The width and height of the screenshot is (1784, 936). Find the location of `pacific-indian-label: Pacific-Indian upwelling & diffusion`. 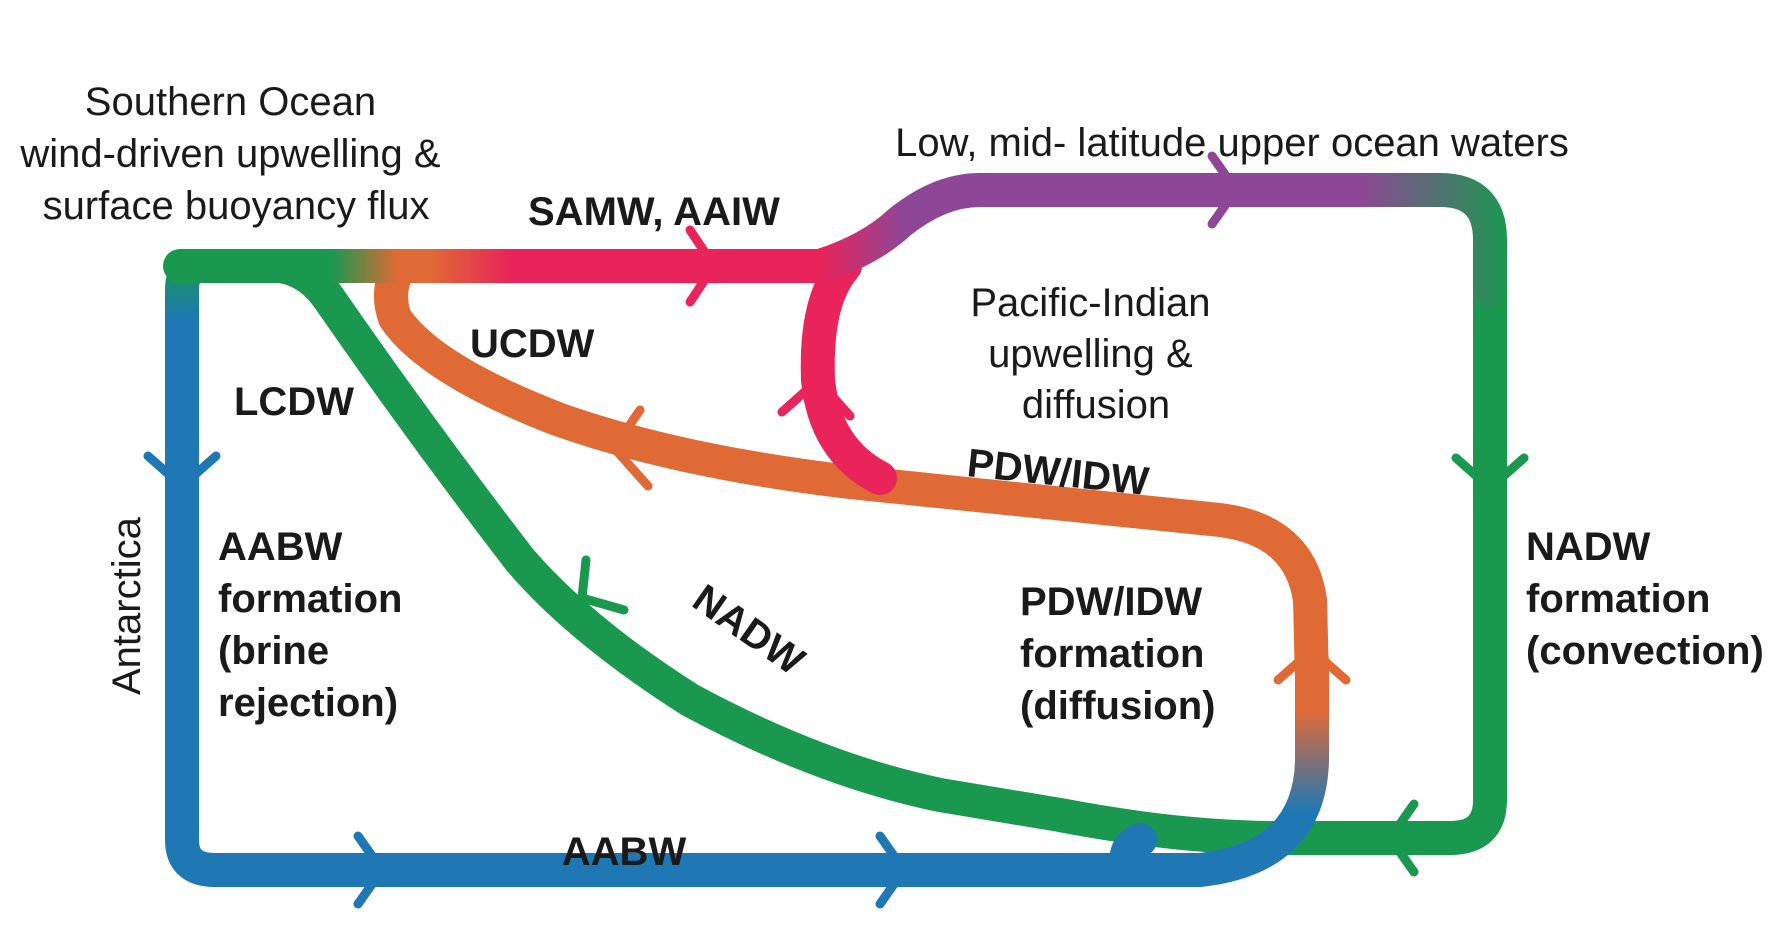

pacific-indian-label: Pacific-Indian upwelling & diffusion is located at coordinates (1095, 354).